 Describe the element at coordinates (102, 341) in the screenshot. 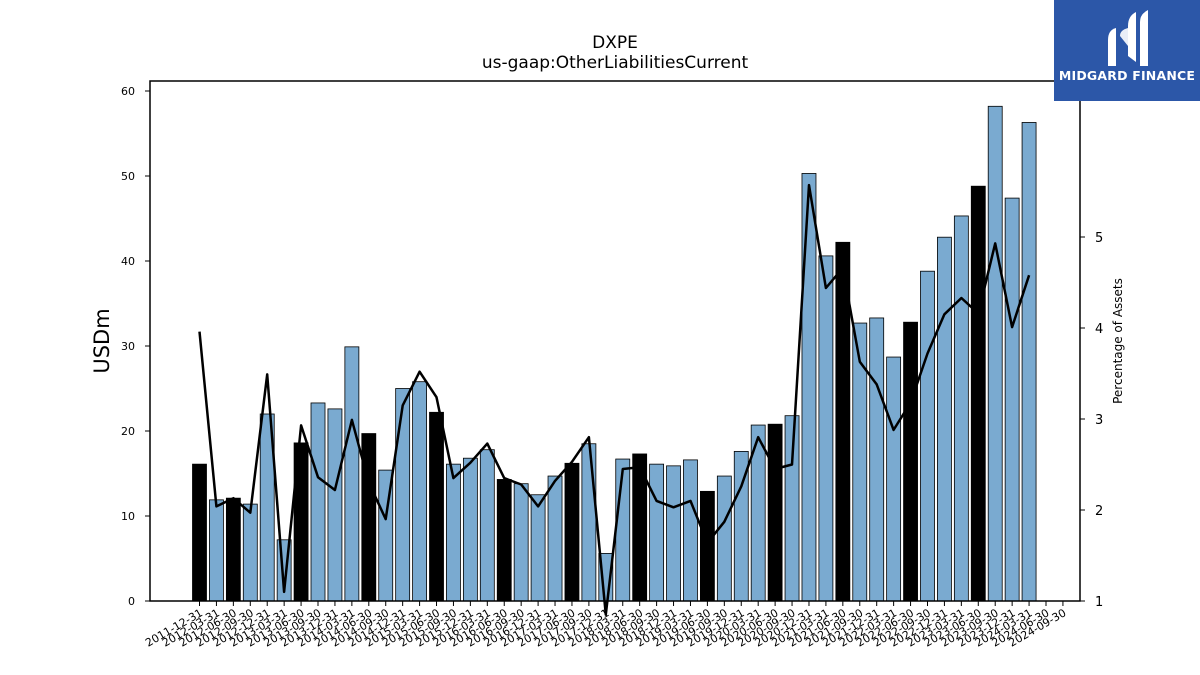

I see `y-axis-label: USDm` at that location.